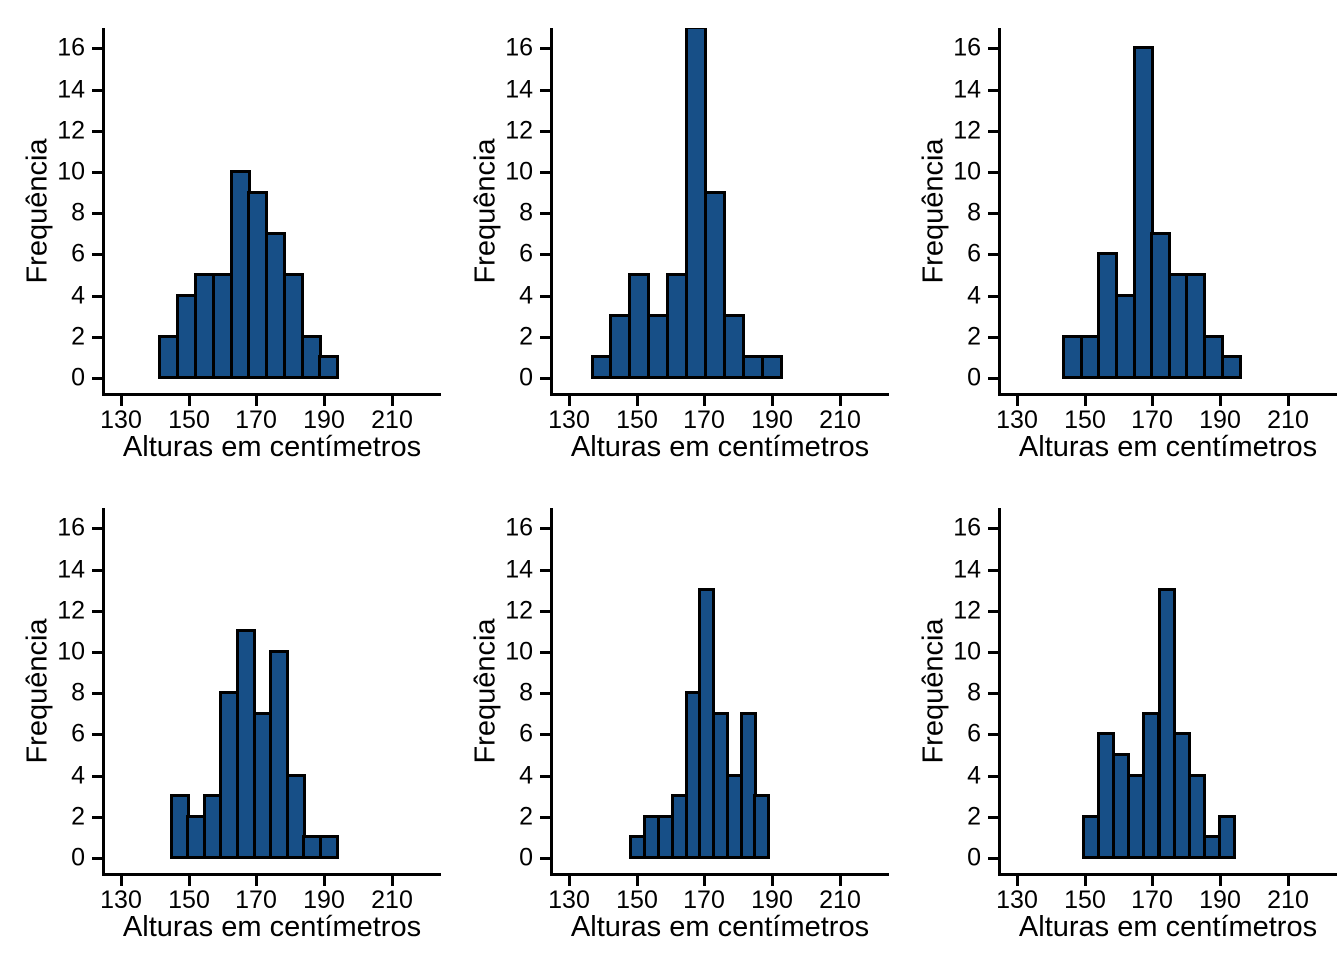 The height and width of the screenshot is (960, 1344). What do you see at coordinates (71, 47) in the screenshot?
I see `y-tick-label: 16` at bounding box center [71, 47].